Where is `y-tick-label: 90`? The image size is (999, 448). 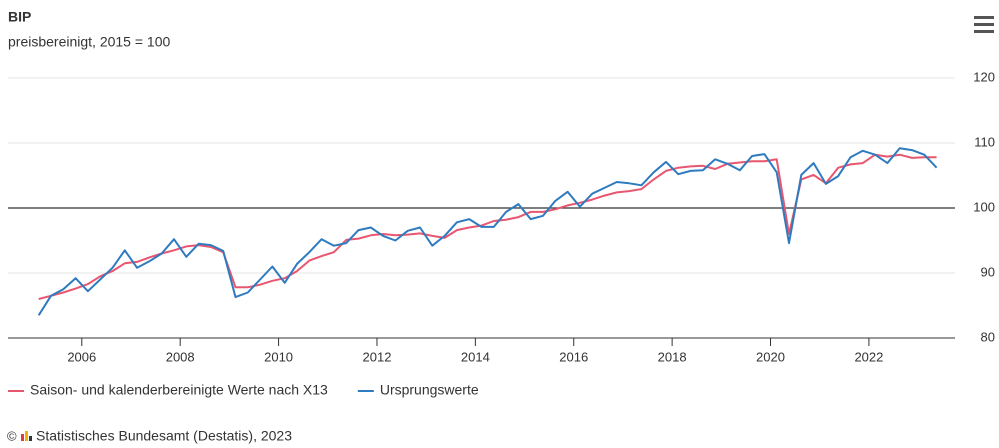 y-tick-label: 90 is located at coordinates (988, 271).